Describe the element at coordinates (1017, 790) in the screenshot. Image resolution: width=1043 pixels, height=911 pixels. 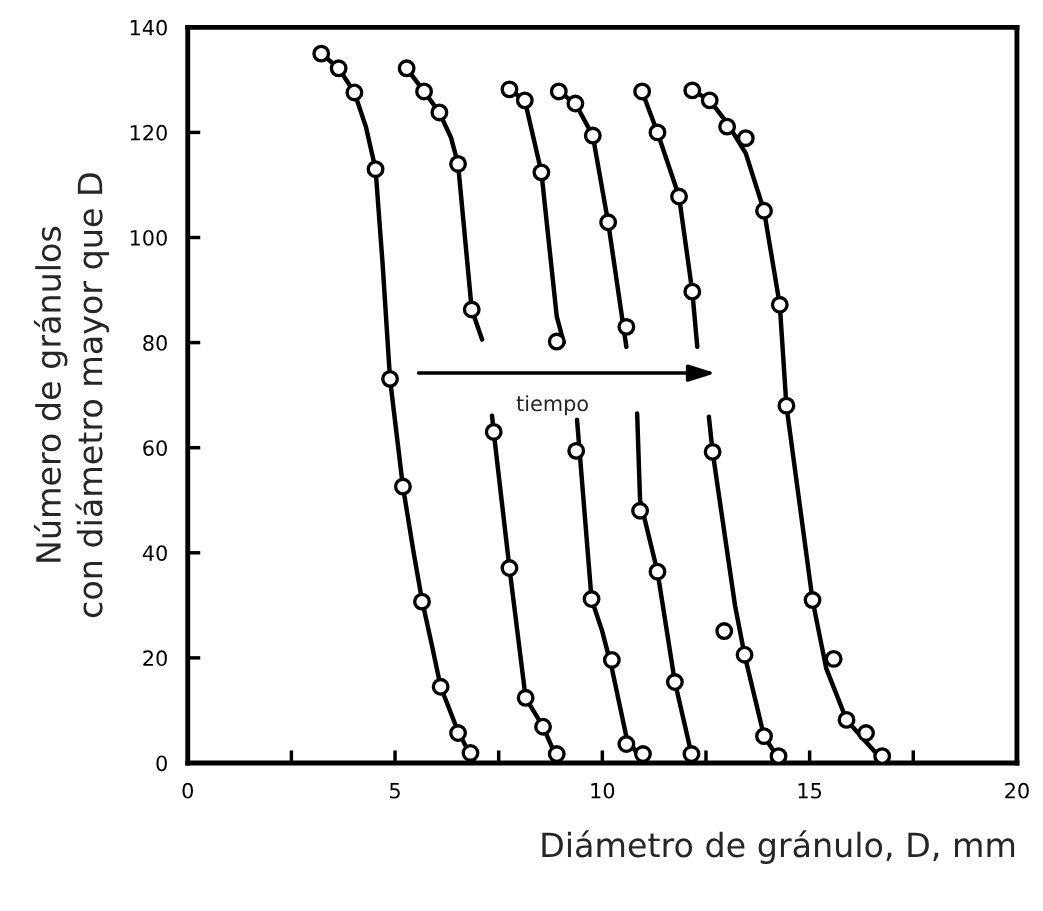
I see `x-tick-label: 20` at that location.